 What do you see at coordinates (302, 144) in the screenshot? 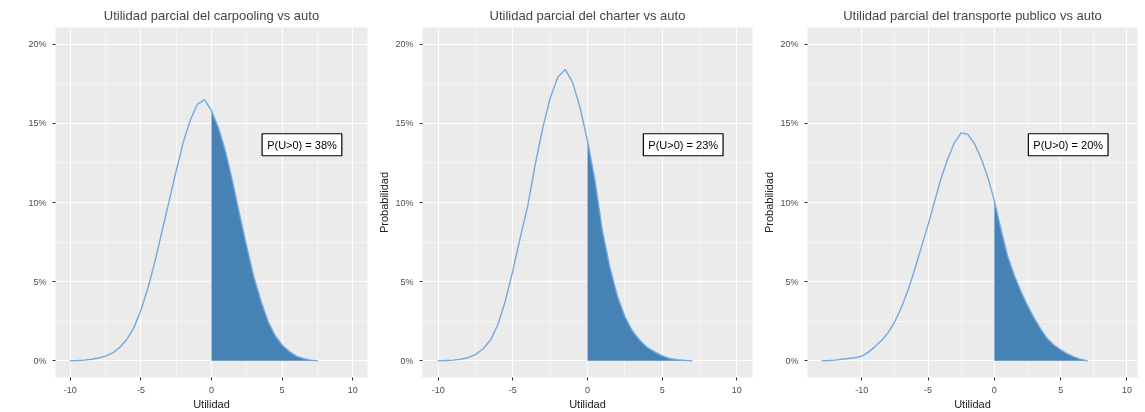
I see `annotation: P(U>0) = 38%` at bounding box center [302, 144].